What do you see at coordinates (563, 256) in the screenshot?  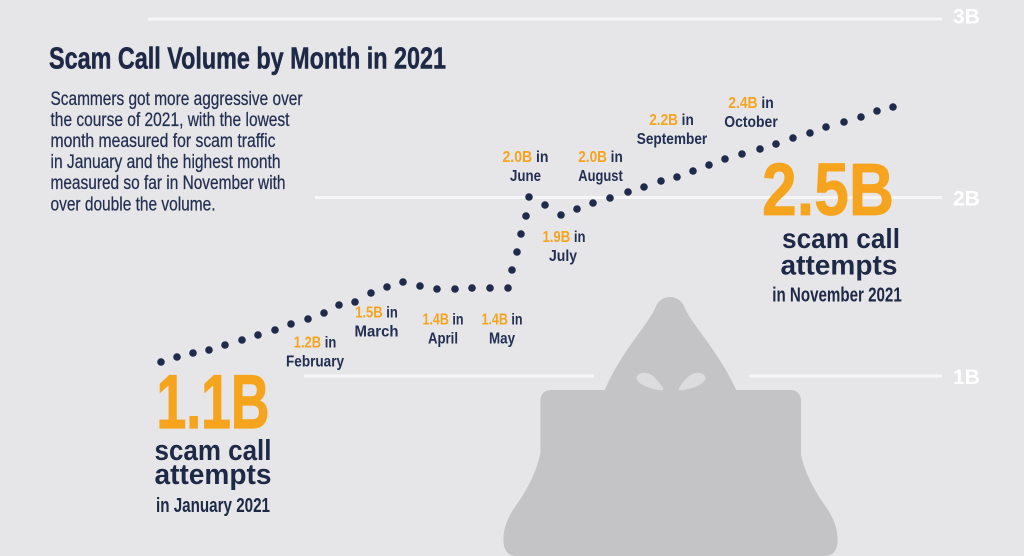 I see `svg-text: July` at bounding box center [563, 256].